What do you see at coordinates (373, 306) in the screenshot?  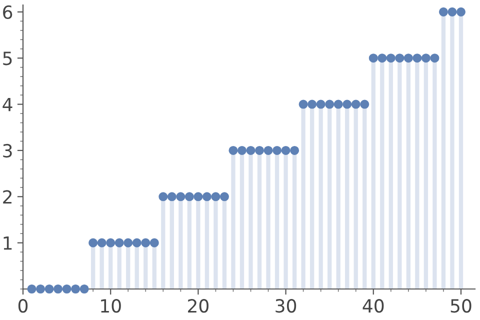 I see `x-tick-label: 40` at bounding box center [373, 306].